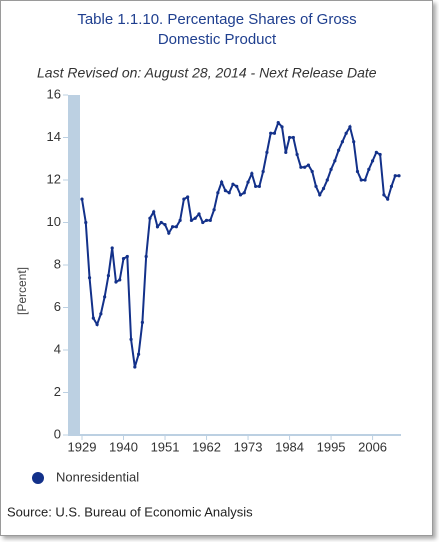 The height and width of the screenshot is (542, 439). Describe the element at coordinates (217, 39) in the screenshot. I see `chart-title-line: Domestic Product` at that location.